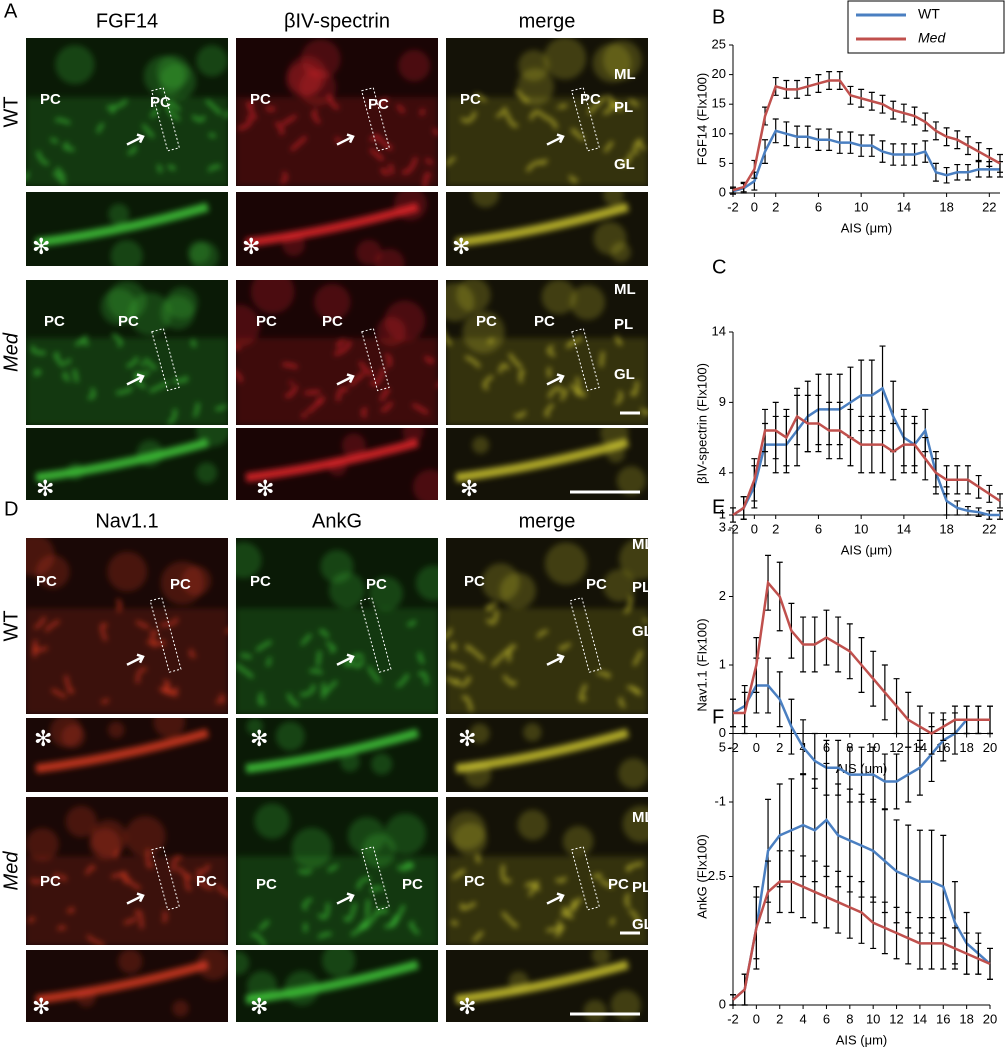 The height and width of the screenshot is (1050, 1006). I want to click on y-tick-label: 2.5, so click(717, 875).